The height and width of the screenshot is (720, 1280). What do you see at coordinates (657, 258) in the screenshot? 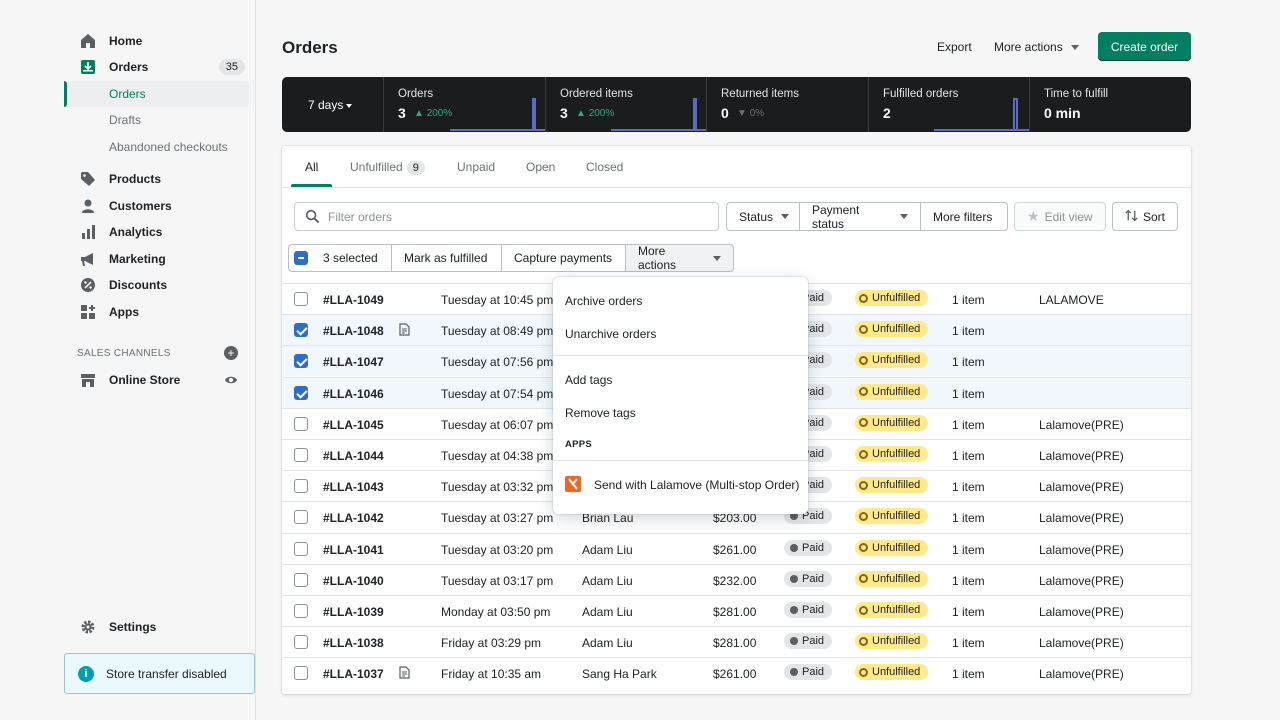
I see `bulk-more-actions-label: More actions` at bounding box center [657, 258].